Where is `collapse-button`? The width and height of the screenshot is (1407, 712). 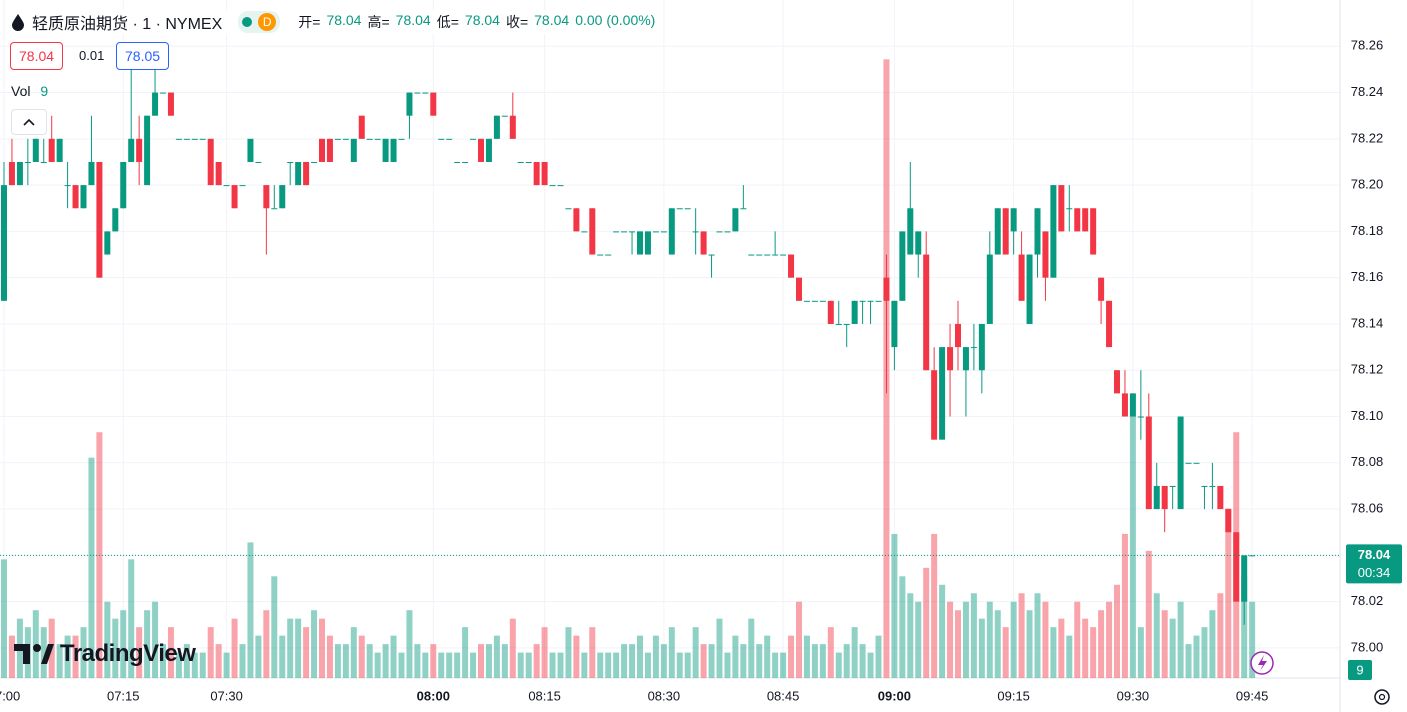 collapse-button is located at coordinates (29, 122).